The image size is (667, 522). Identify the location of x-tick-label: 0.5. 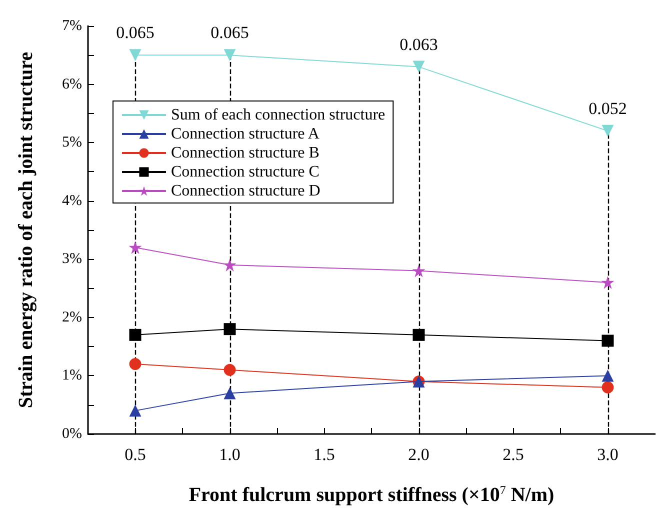
(135, 454).